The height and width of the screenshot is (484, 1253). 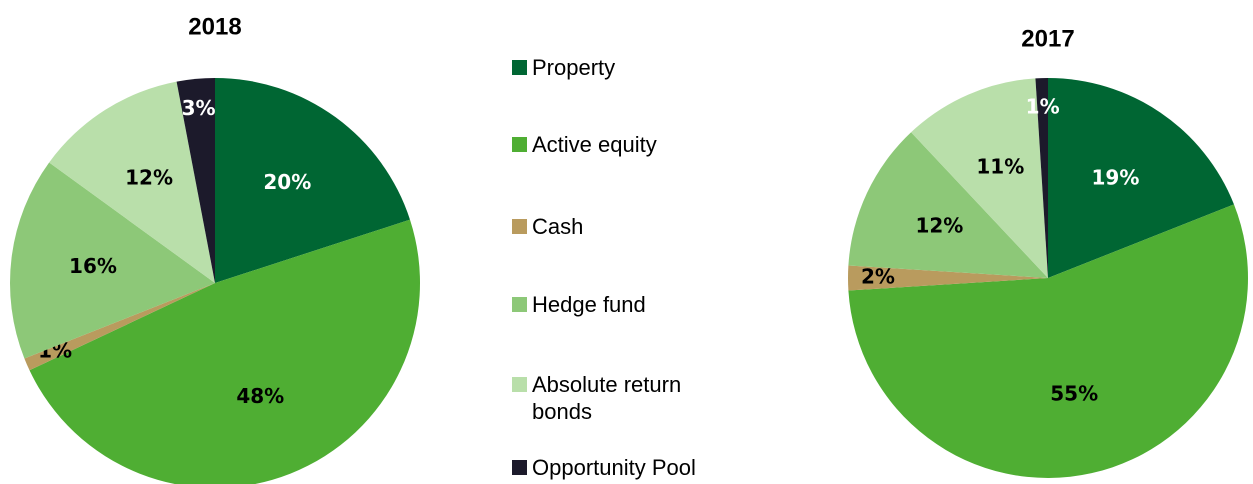 I want to click on data-label: 20%, so click(x=287, y=182).